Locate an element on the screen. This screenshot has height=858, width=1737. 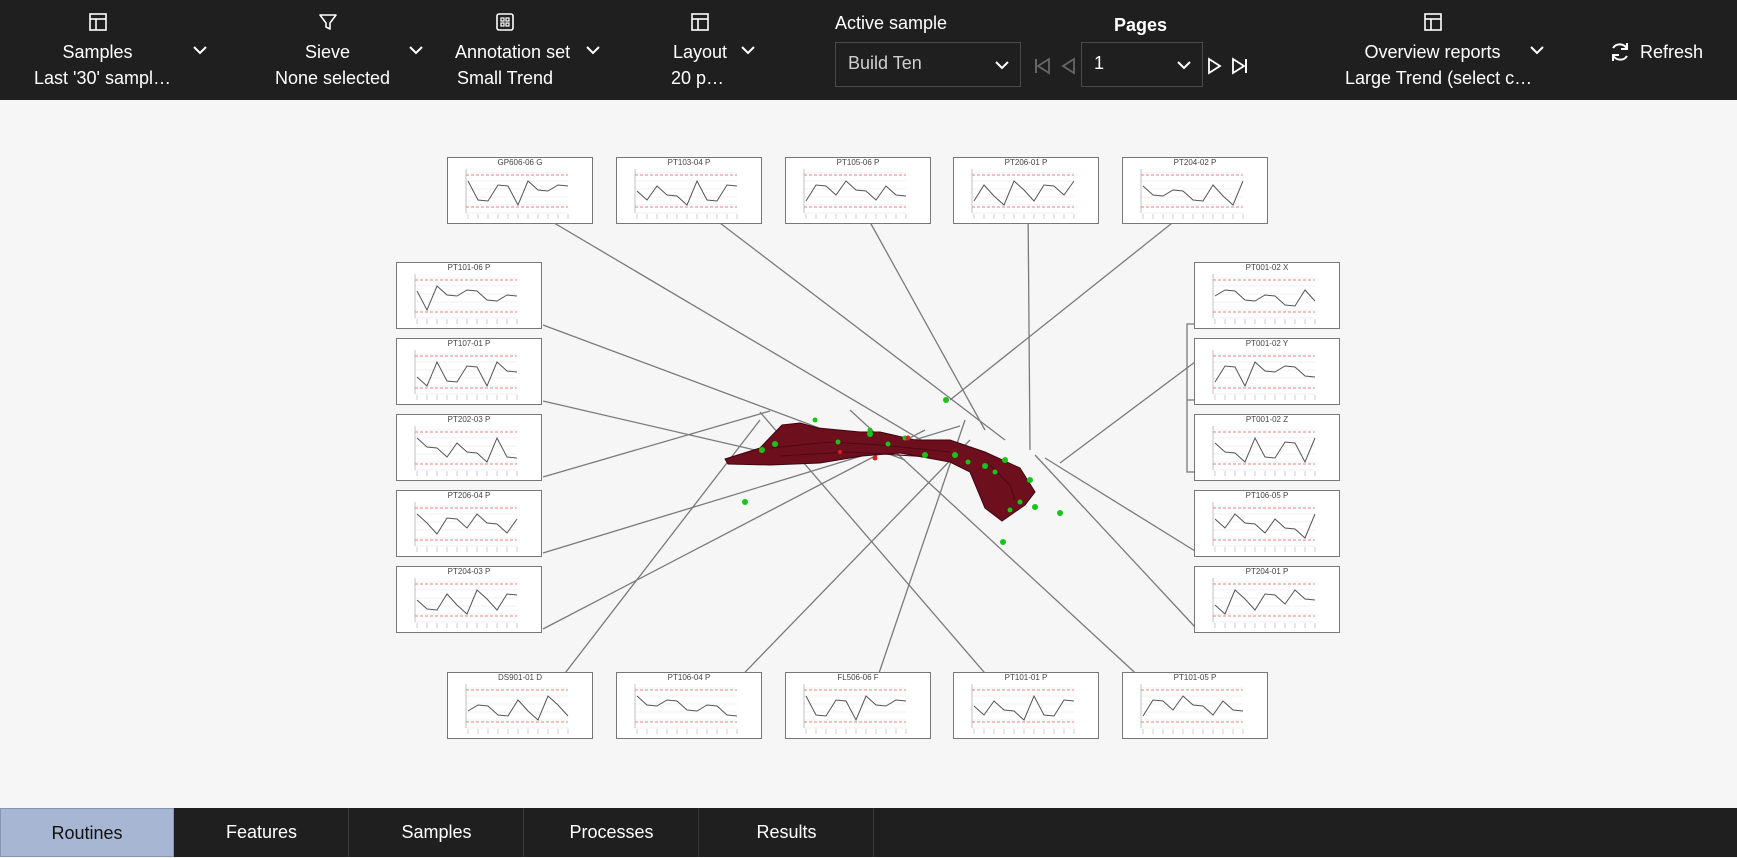
tab-routines: Routines is located at coordinates (87, 832).